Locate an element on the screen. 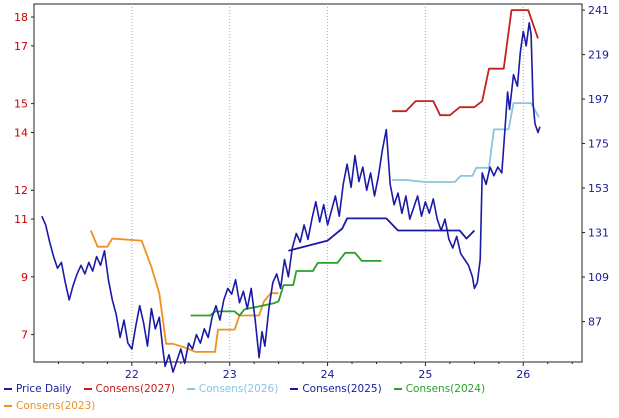  legend-item: Consens(2023) is located at coordinates (49, 406).